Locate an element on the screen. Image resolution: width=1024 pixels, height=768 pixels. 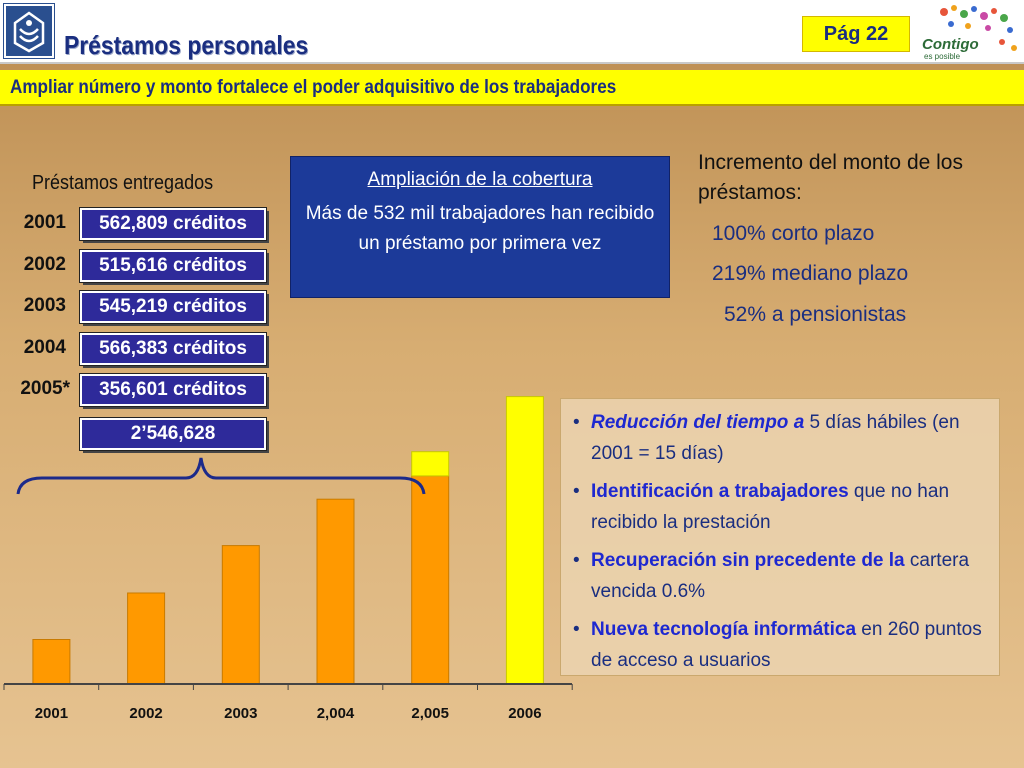
chart-x-tick-label: 2001 is located at coordinates (51, 713).